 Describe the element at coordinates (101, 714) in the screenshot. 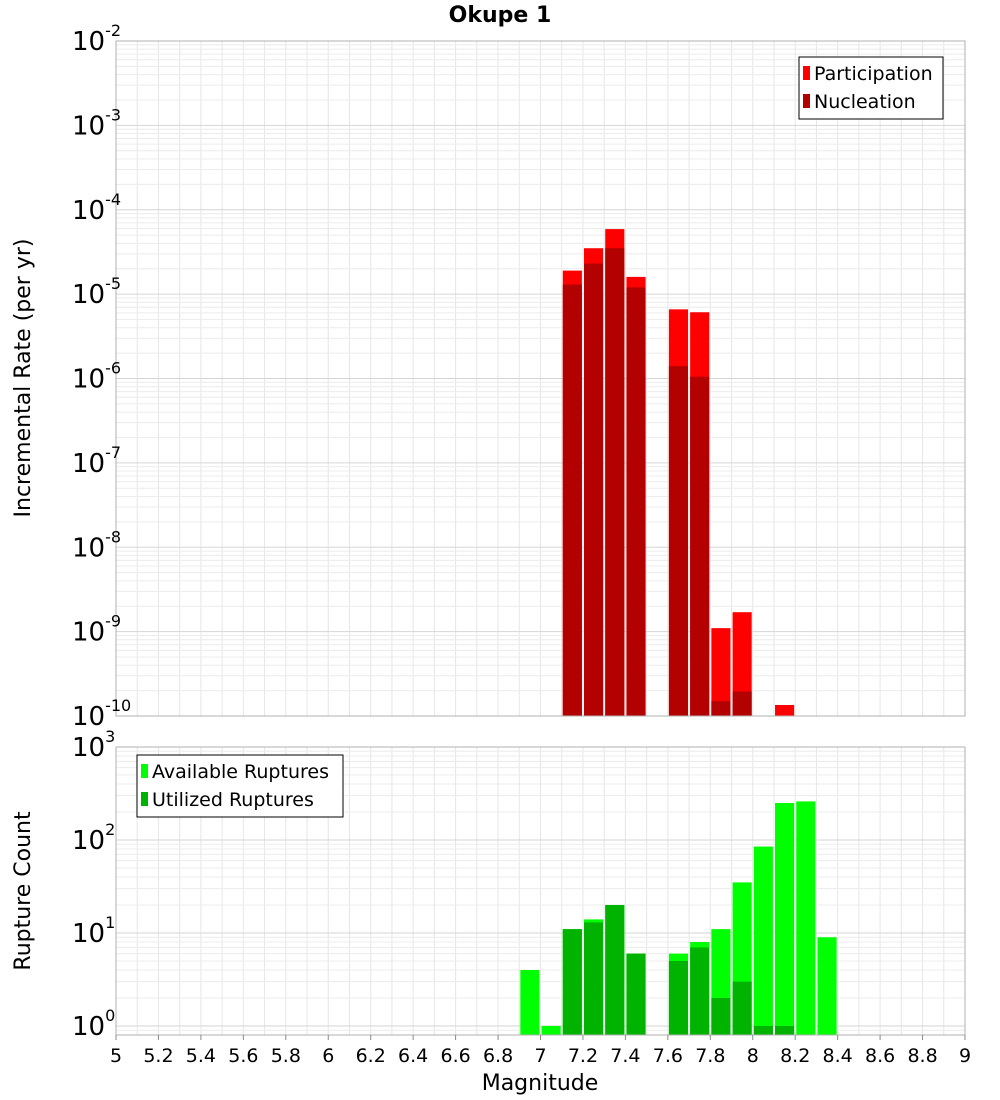

I see `y-tick-label: 10⁻¹⁰` at that location.